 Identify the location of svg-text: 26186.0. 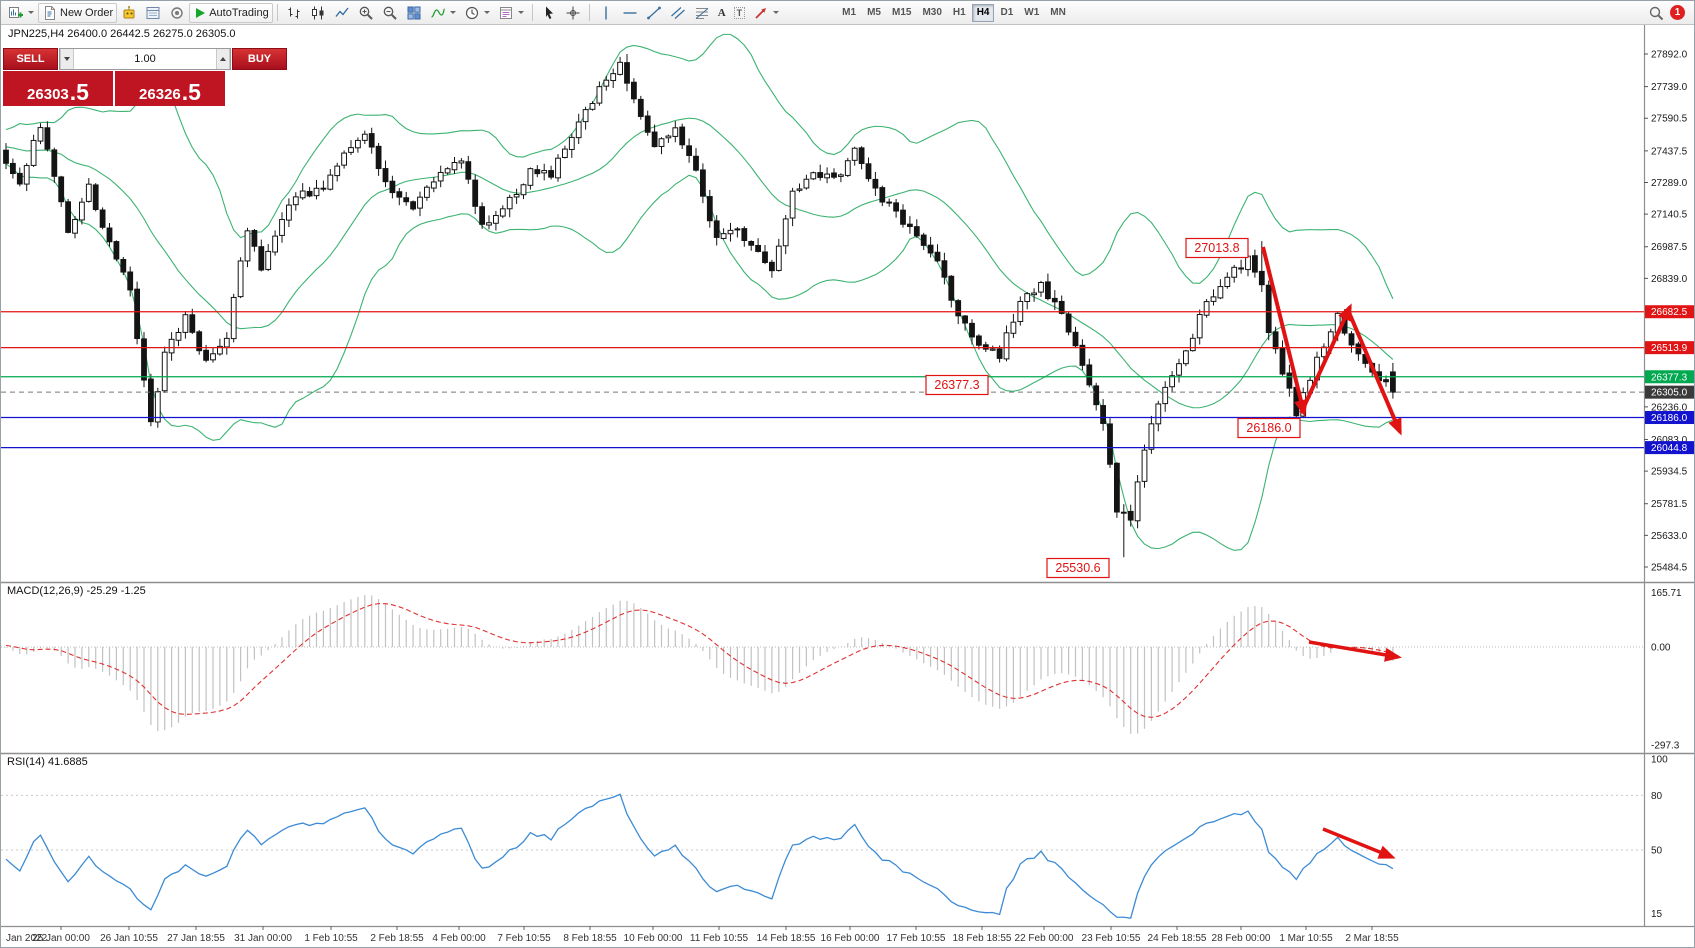
(1268, 428).